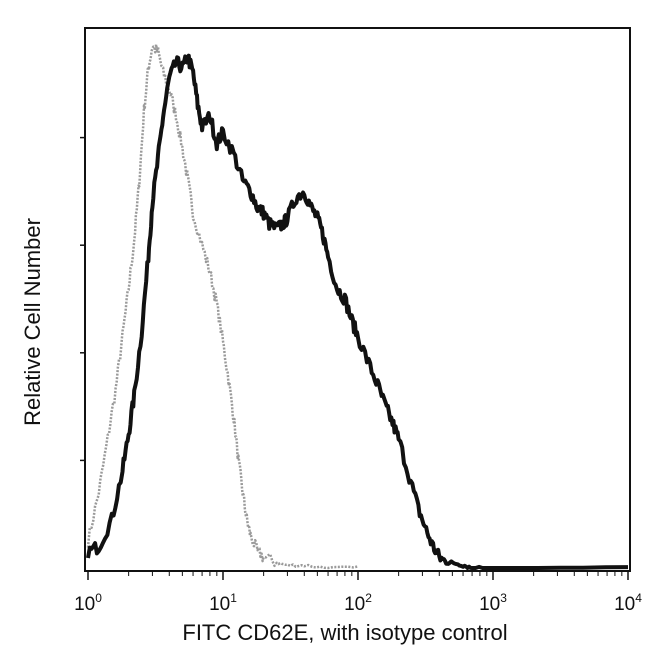 This screenshot has height=650, width=650. Describe the element at coordinates (344, 632) in the screenshot. I see `x-axis-title: FITC CD62E, with isotype control` at that location.